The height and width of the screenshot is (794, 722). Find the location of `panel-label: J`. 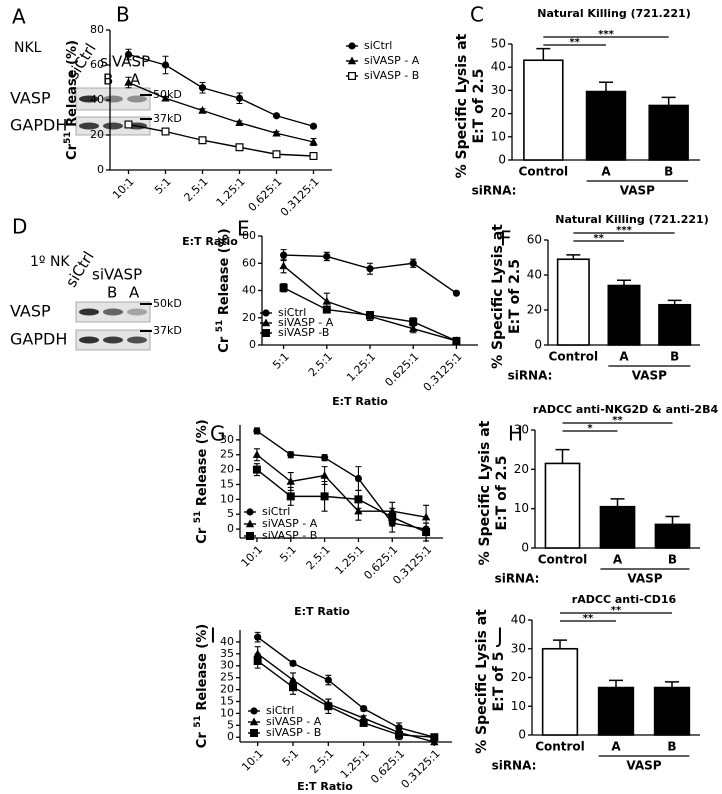

panel-label: J is located at coordinates (499, 636).